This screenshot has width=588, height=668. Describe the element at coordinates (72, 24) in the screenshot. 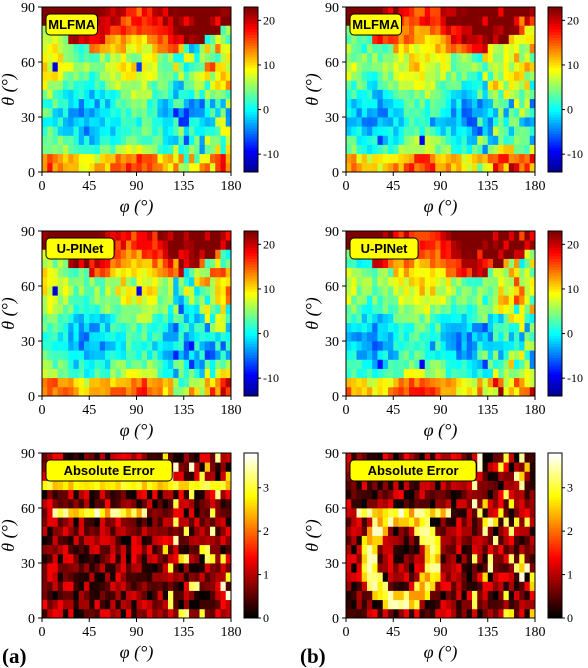

I see `method-badge-label: MLFMA` at that location.